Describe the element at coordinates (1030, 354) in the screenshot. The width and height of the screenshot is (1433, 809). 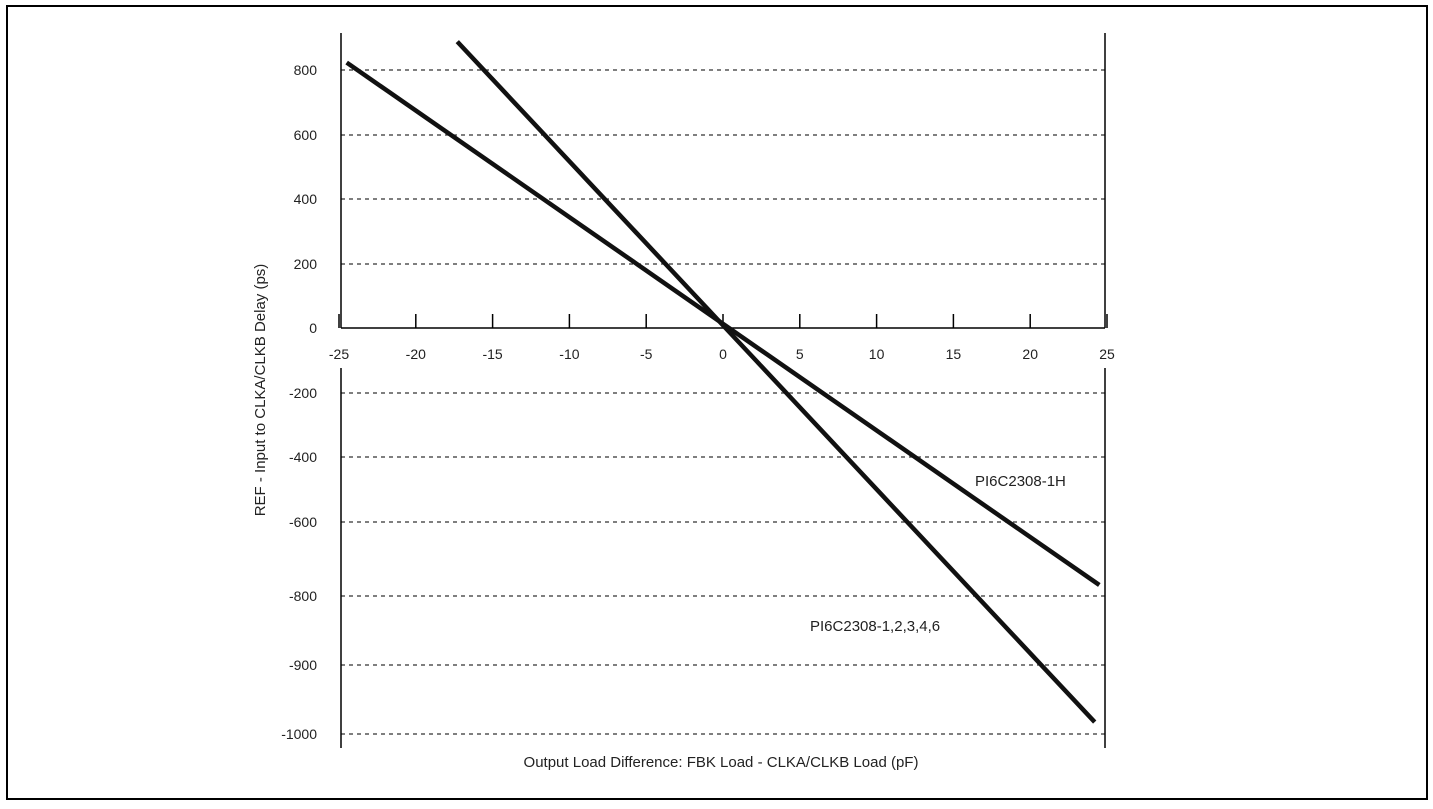
I see `x-tick-label: 20` at that location.